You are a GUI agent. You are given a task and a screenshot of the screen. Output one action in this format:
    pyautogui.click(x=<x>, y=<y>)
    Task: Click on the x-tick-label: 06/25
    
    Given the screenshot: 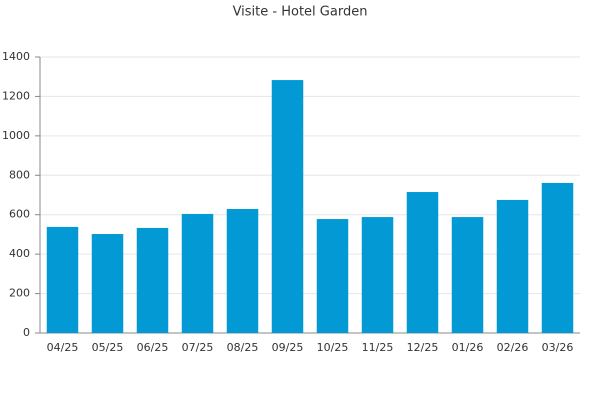 What is the action you would take?
    pyautogui.click(x=153, y=347)
    